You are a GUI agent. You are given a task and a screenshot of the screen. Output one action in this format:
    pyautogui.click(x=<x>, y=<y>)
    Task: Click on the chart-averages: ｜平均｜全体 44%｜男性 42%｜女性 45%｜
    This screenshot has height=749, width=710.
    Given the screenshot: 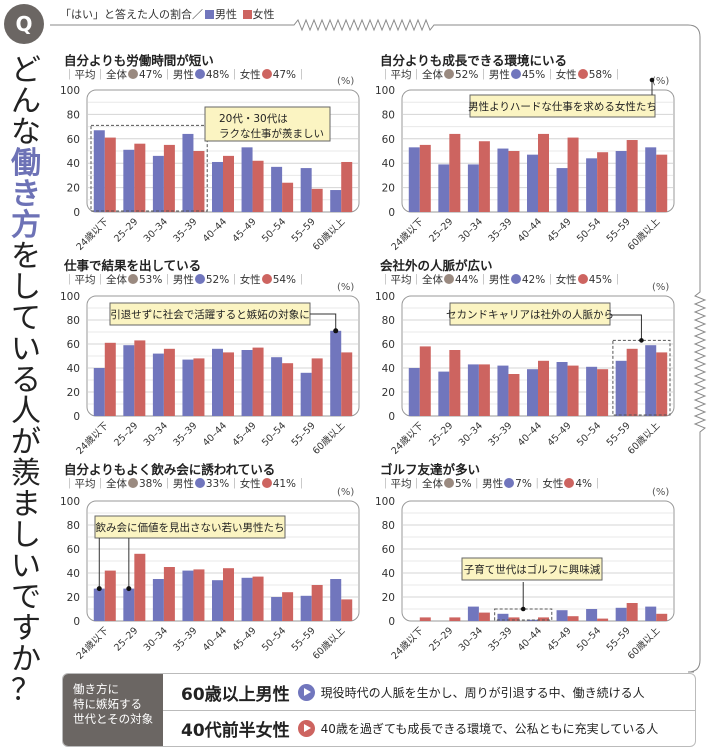 What is the action you would take?
    pyautogui.click(x=501, y=279)
    